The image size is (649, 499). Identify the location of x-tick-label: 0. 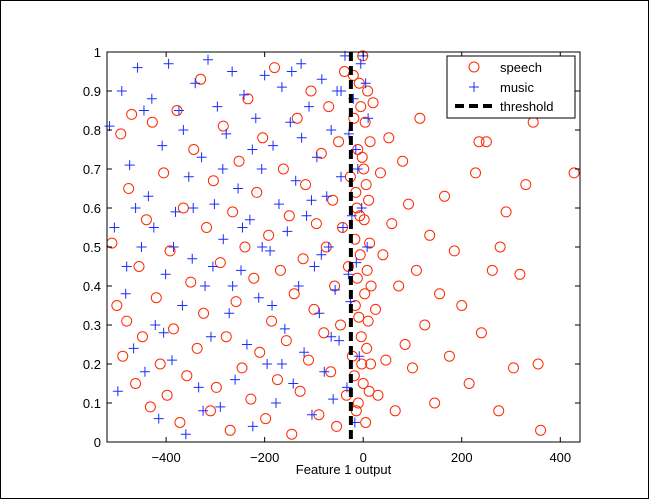
(363, 457).